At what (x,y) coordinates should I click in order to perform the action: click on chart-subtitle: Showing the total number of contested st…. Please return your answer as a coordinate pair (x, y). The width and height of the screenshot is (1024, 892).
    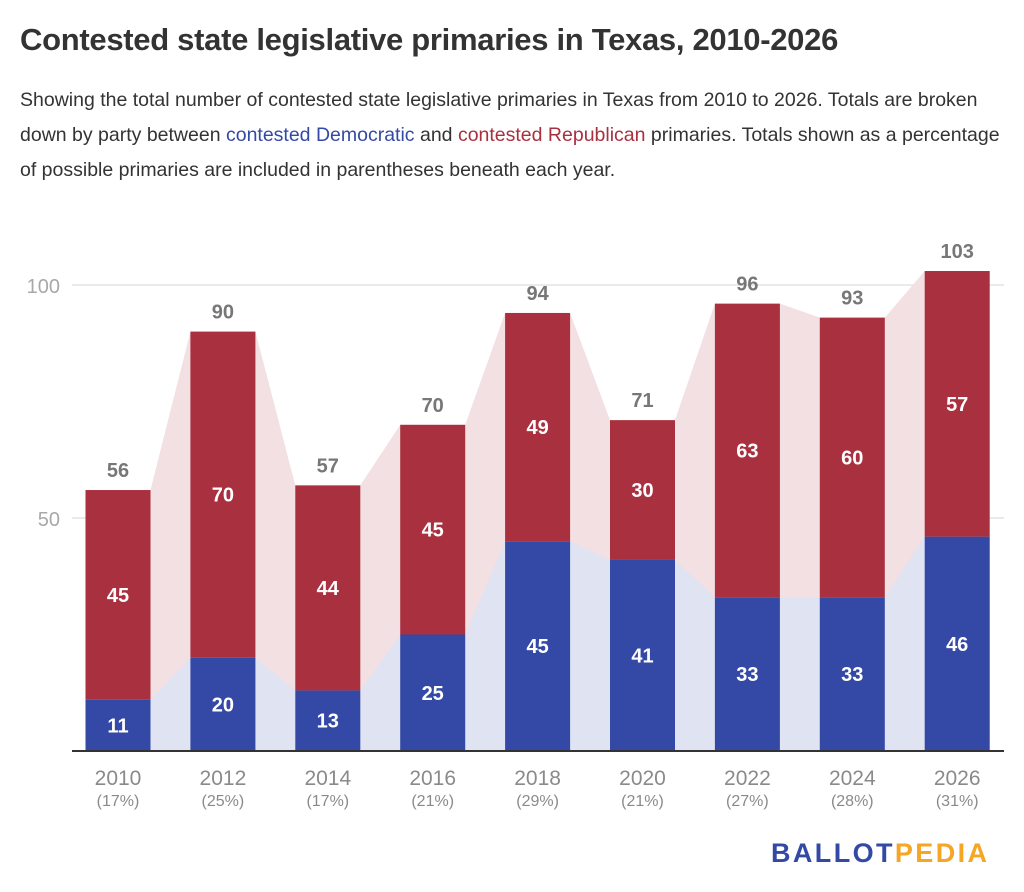
    Looking at the image, I should click on (515, 135).